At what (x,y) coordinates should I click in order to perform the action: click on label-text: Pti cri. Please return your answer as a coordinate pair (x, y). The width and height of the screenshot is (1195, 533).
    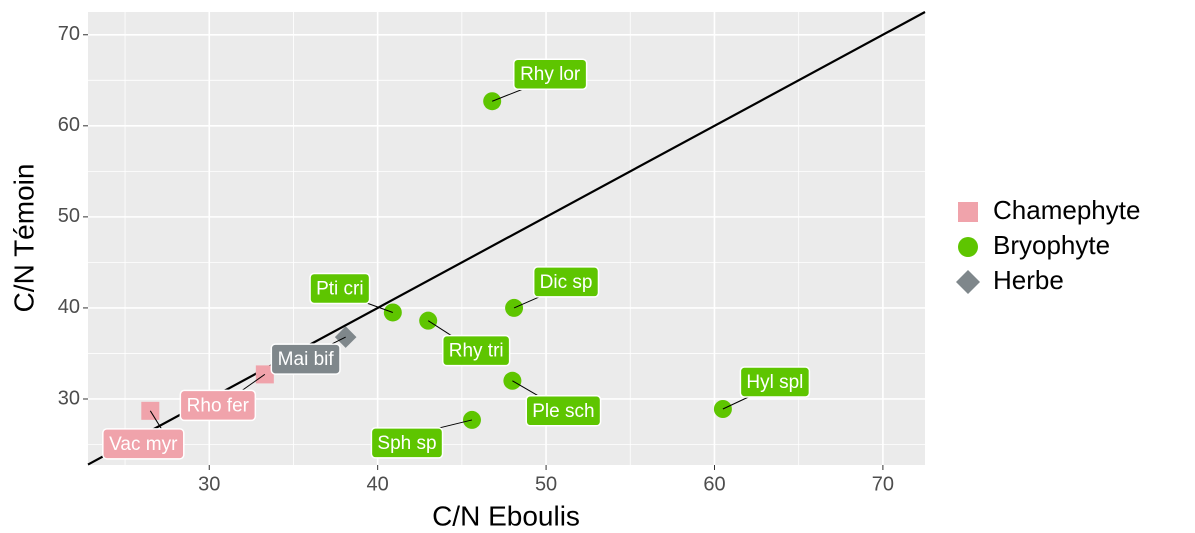
    Looking at the image, I should click on (340, 288).